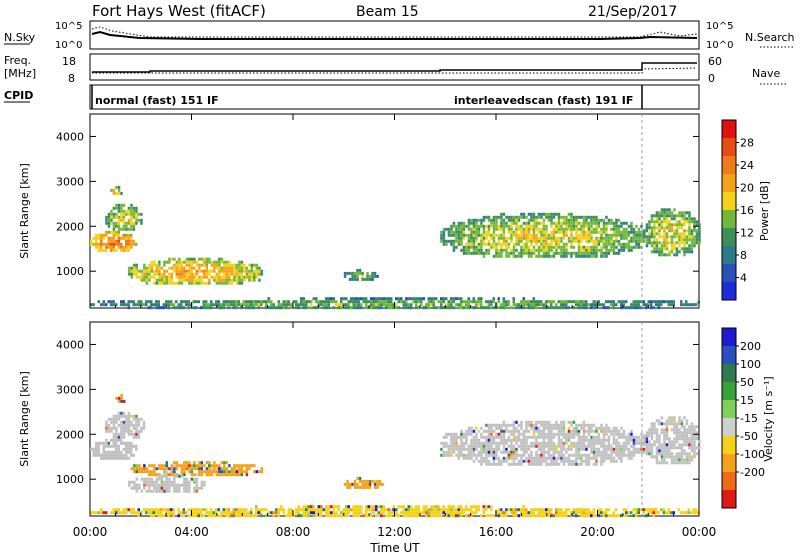 The height and width of the screenshot is (554, 800). What do you see at coordinates (729, 373) in the screenshot?
I see `velocity-colorbar-segment` at bounding box center [729, 373].